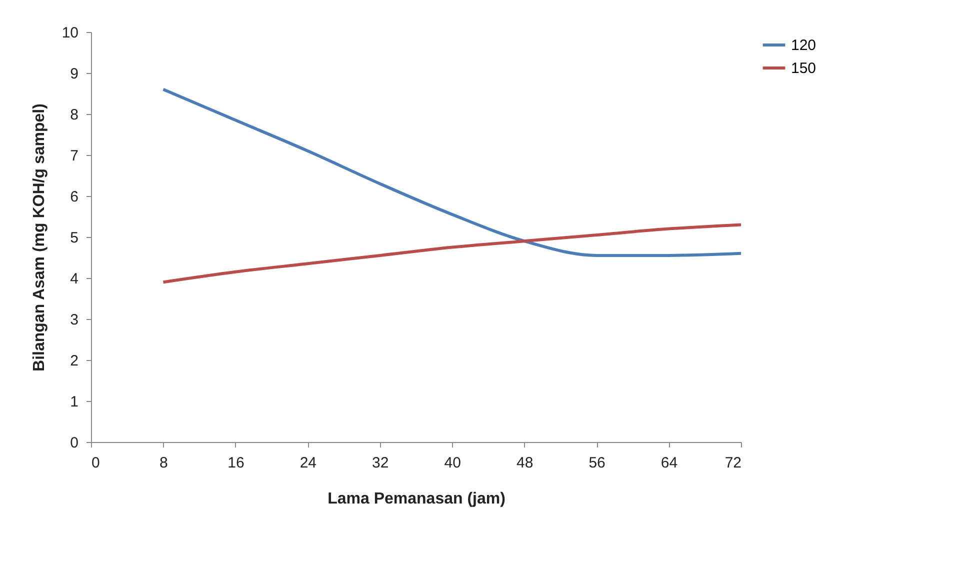 Image resolution: width=960 pixels, height=581 pixels. Describe the element at coordinates (308, 463) in the screenshot. I see `x-tick-label: 24` at that location.